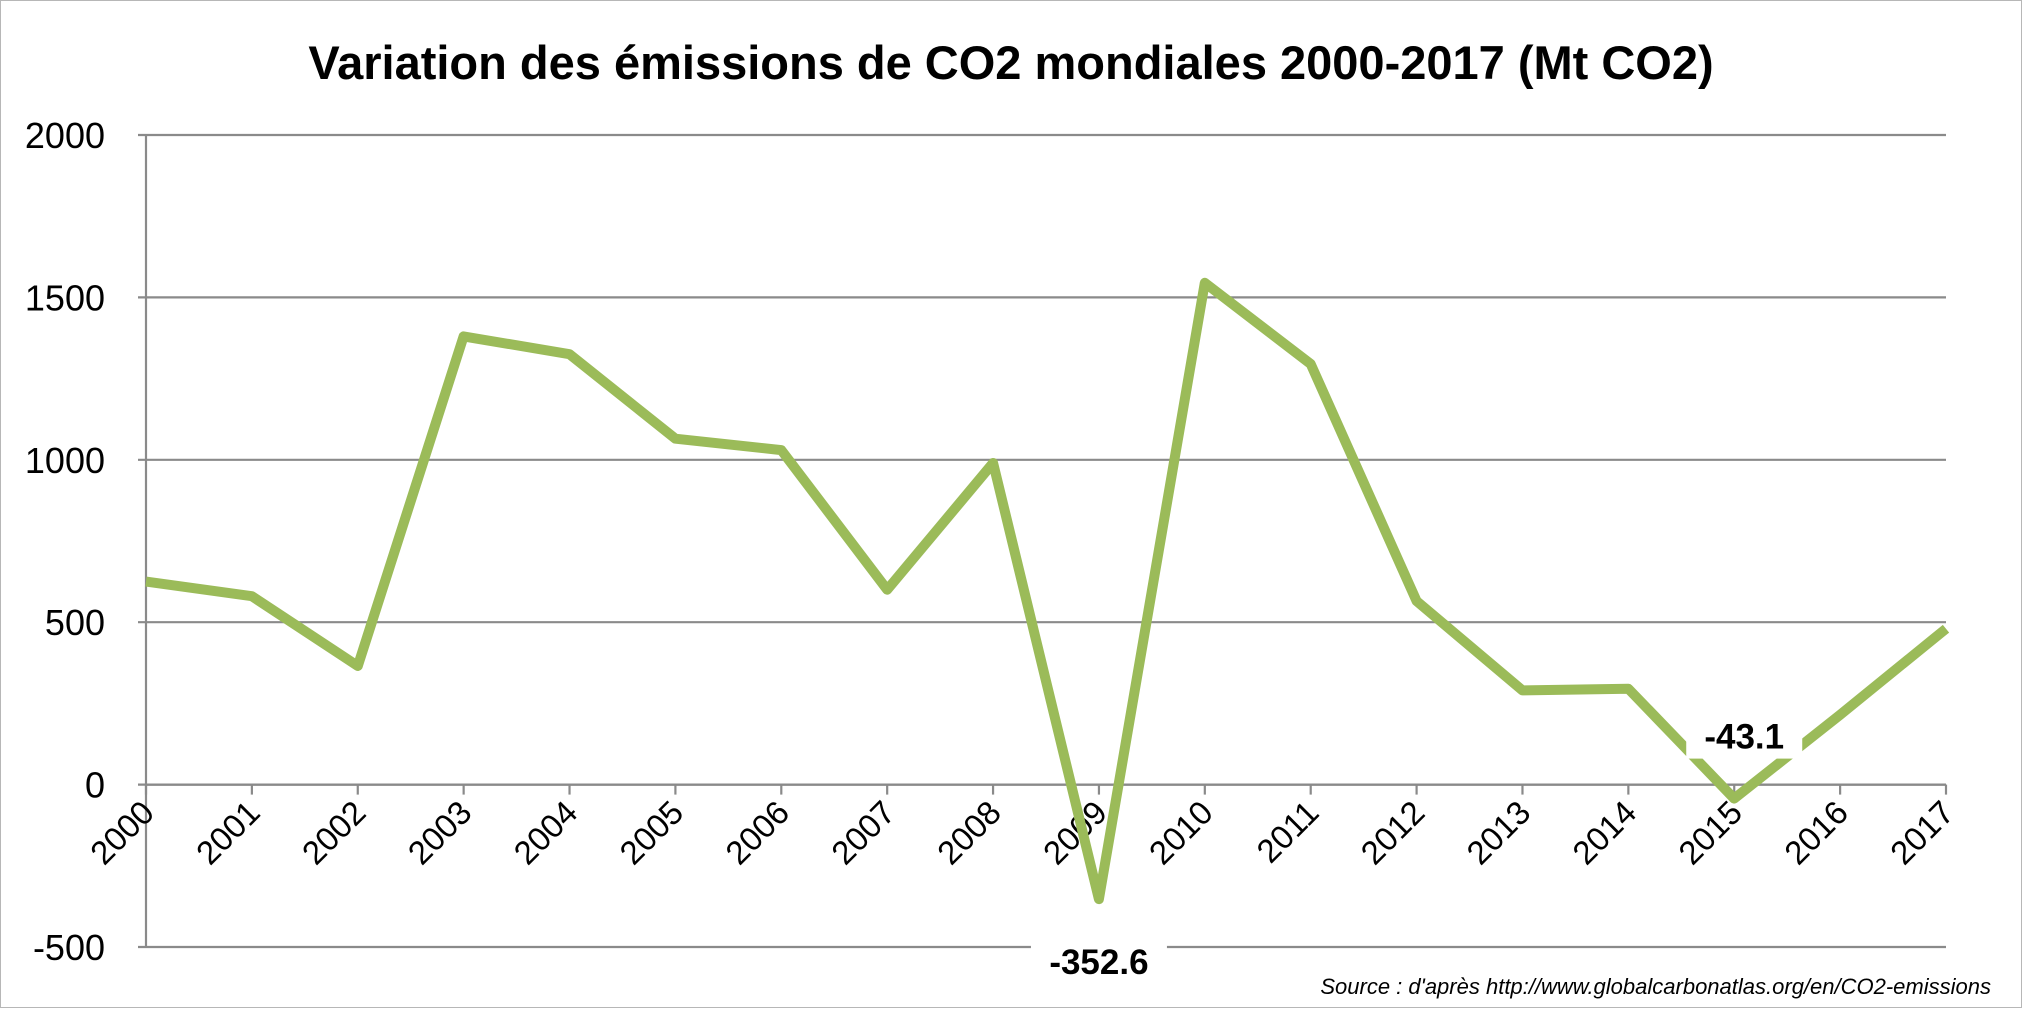 The image size is (2022, 1012). What do you see at coordinates (651, 832) in the screenshot?
I see `x-tick-label: 2005` at bounding box center [651, 832].